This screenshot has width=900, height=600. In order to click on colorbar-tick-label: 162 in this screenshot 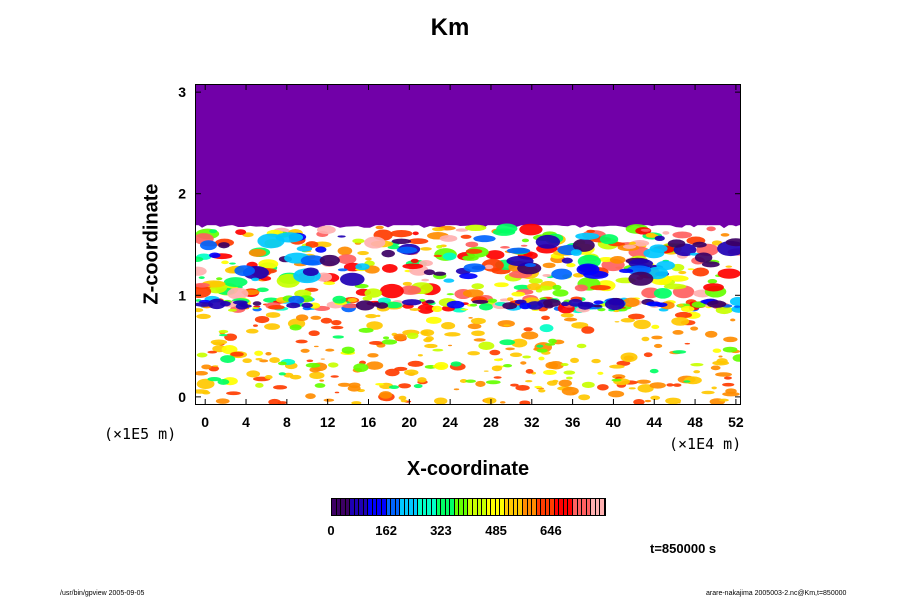, I will do `click(386, 530)`.